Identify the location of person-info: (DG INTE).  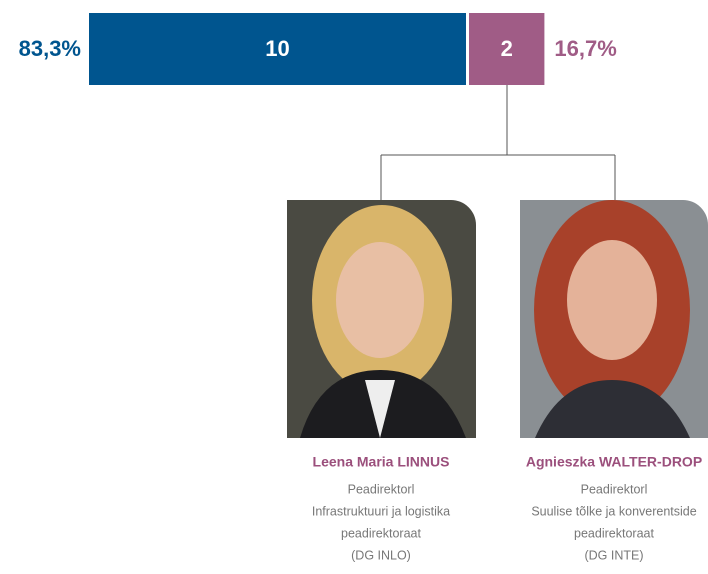
(613, 555).